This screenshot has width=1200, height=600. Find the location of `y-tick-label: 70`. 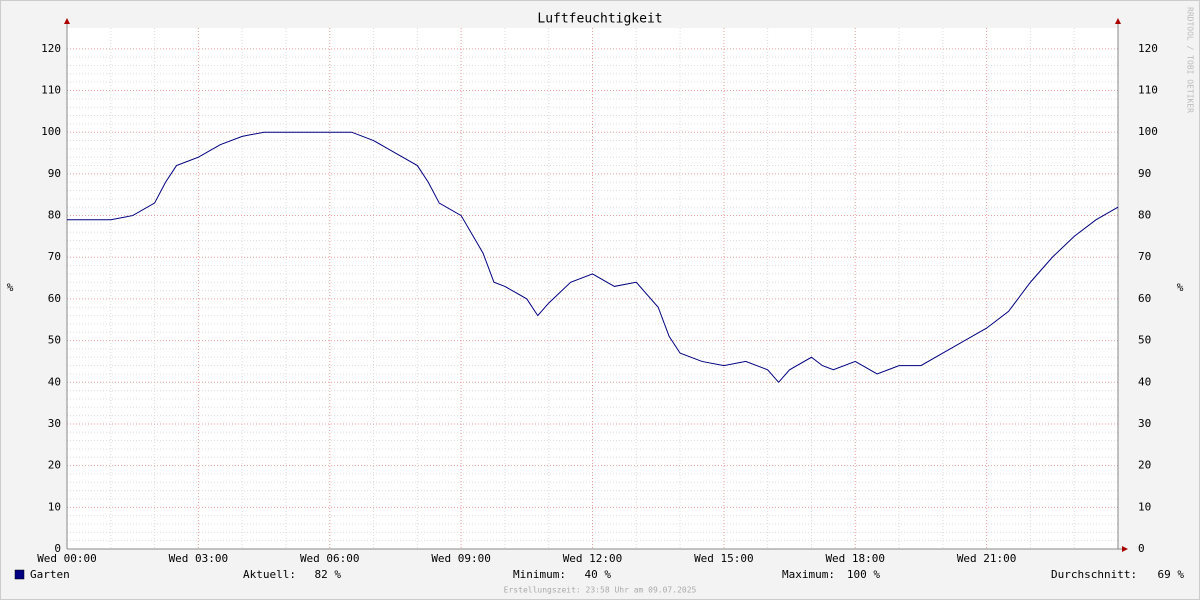

y-tick-label: 70 is located at coordinates (54, 256).